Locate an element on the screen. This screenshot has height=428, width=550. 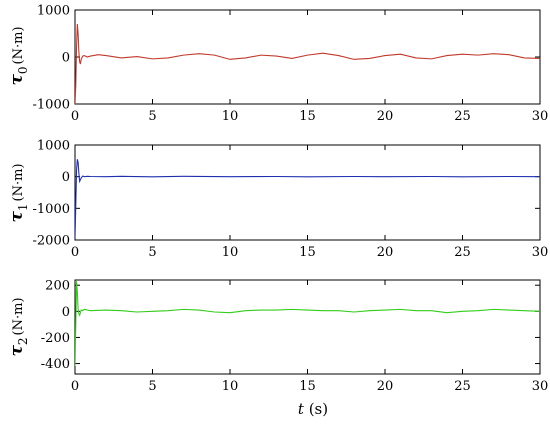
y-tick-label: -200 is located at coordinates (55, 338).